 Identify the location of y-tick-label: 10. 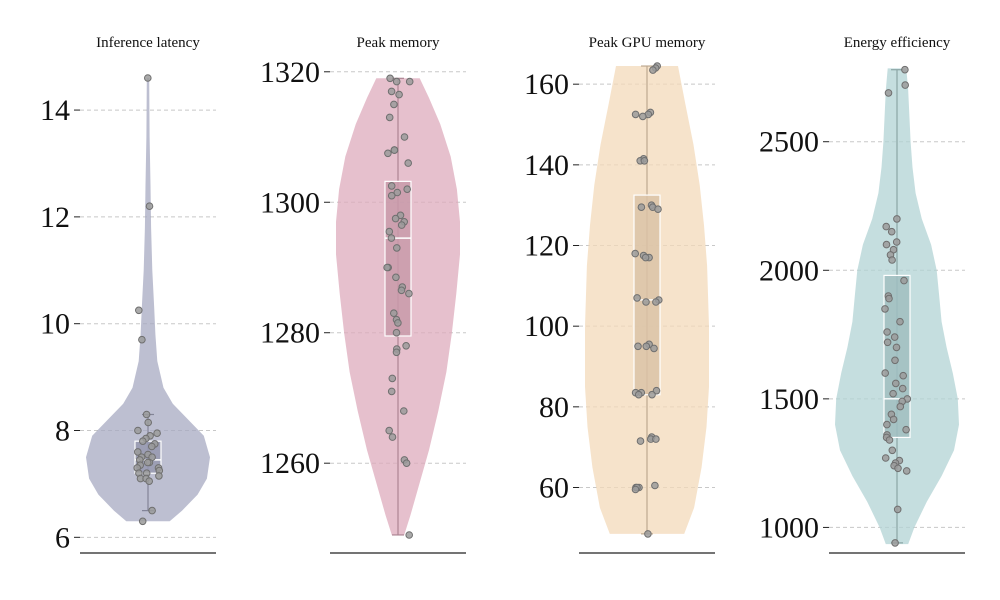
(55, 324).